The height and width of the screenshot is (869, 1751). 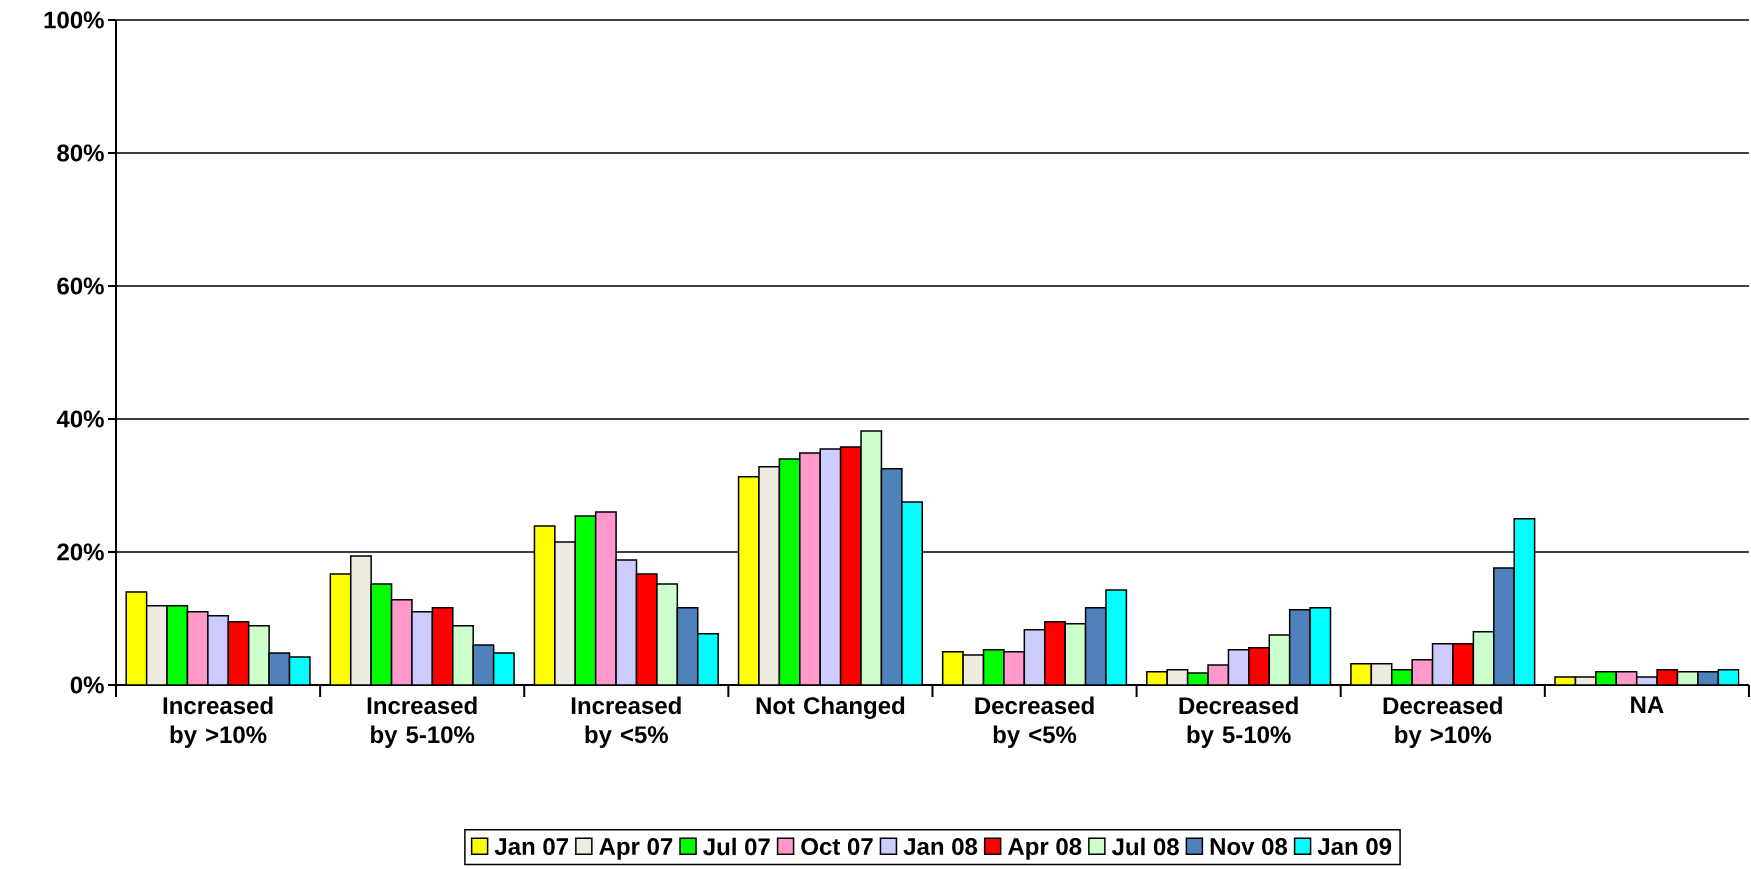 What do you see at coordinates (80, 153) in the screenshot?
I see `y-tick-label: 80%` at bounding box center [80, 153].